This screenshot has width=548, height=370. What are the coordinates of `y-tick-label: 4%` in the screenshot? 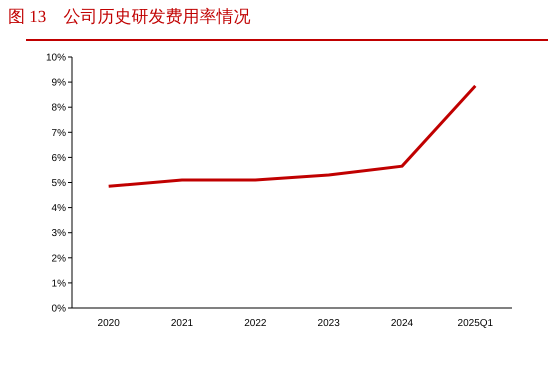 It's located at (59, 208).